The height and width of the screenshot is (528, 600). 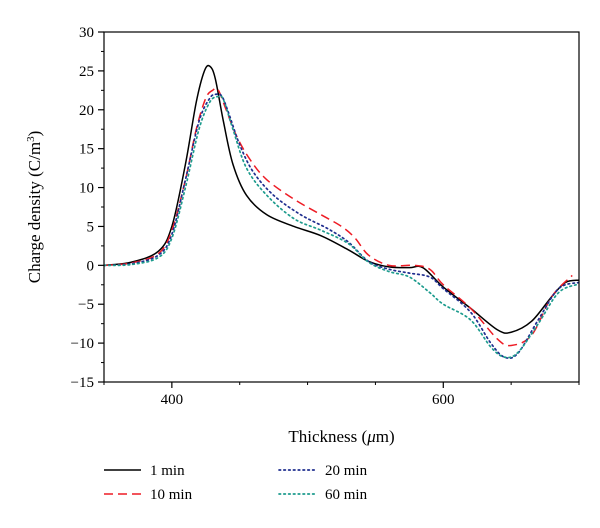 What do you see at coordinates (86, 111) in the screenshot?
I see `y-tick-label: 20` at bounding box center [86, 111].